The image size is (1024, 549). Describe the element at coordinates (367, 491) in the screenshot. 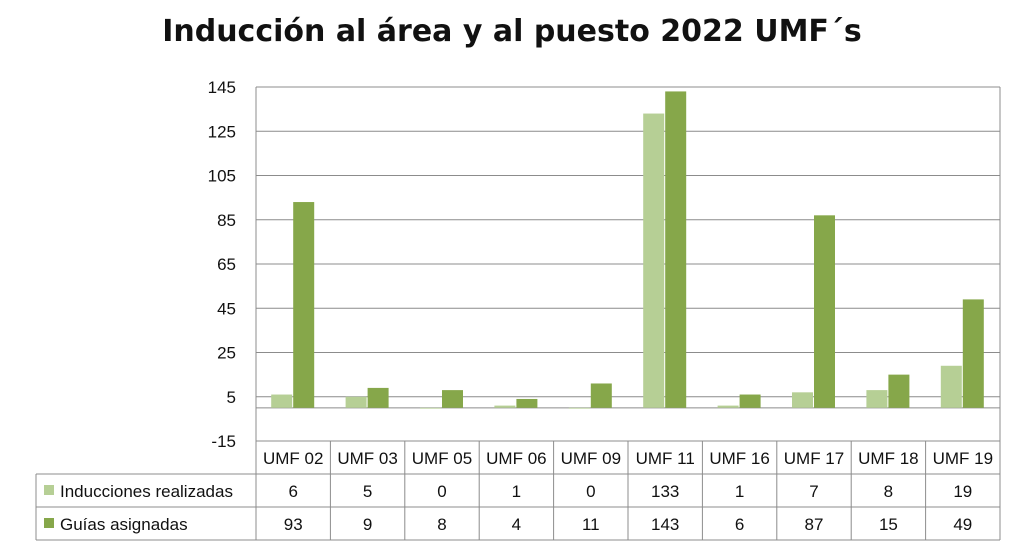

I see `data-label: 5` at that location.